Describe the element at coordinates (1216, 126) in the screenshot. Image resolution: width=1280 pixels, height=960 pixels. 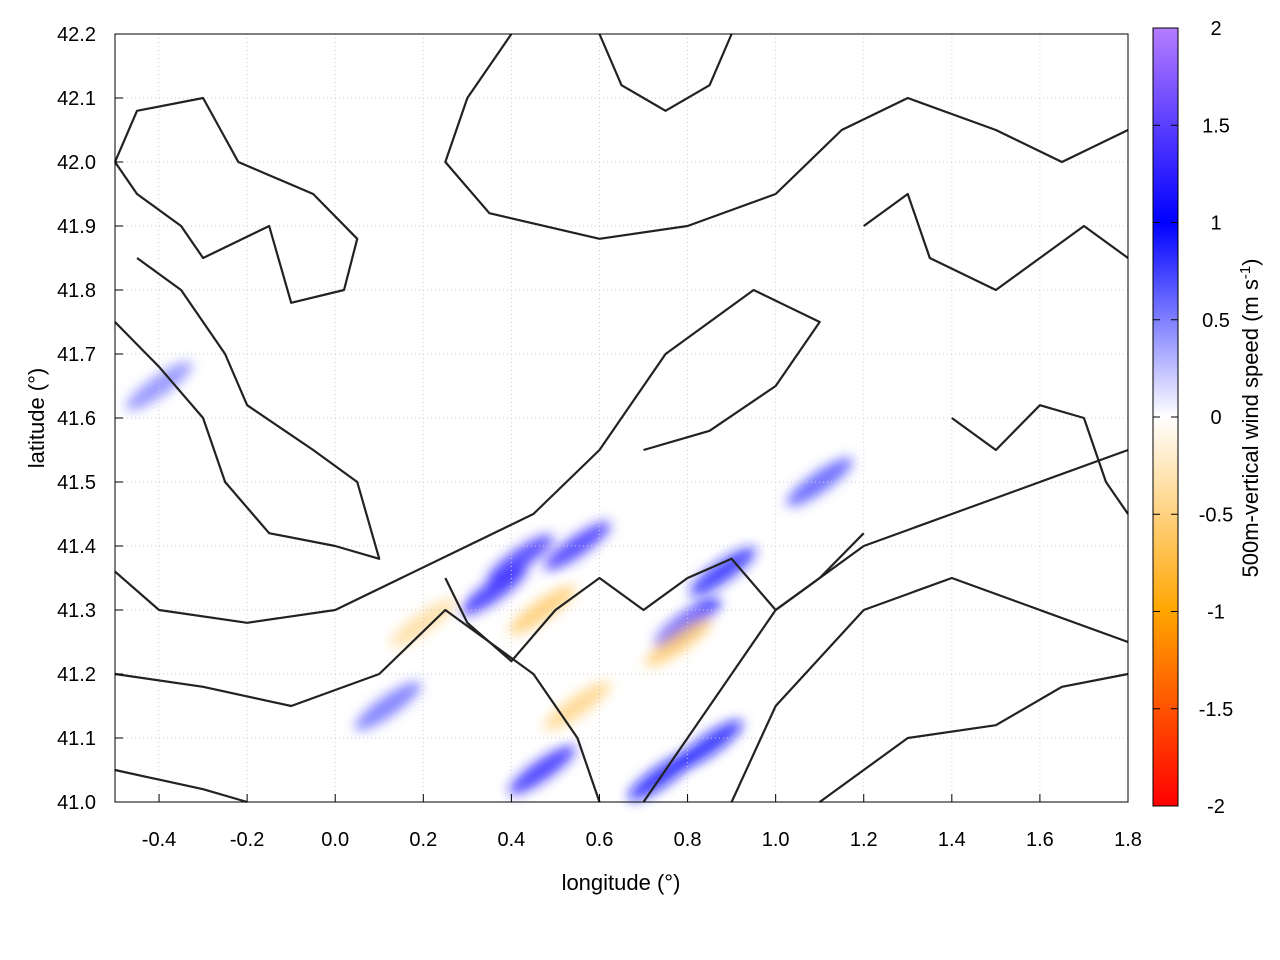
I see `colorbar-tick-label: 1.5` at that location.